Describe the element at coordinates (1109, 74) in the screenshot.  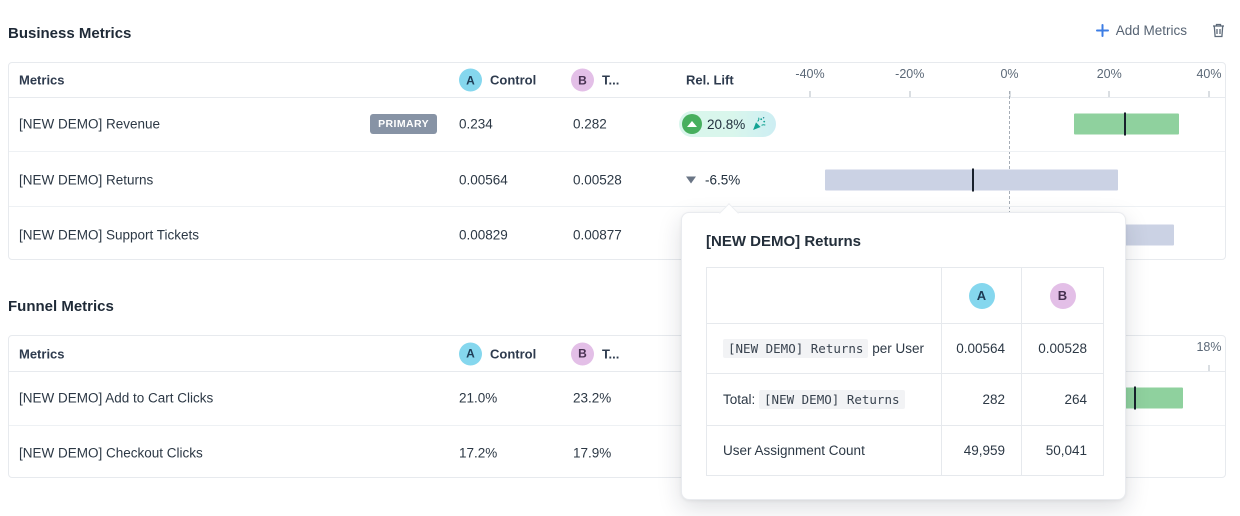
I see `axis-label: 20%` at that location.